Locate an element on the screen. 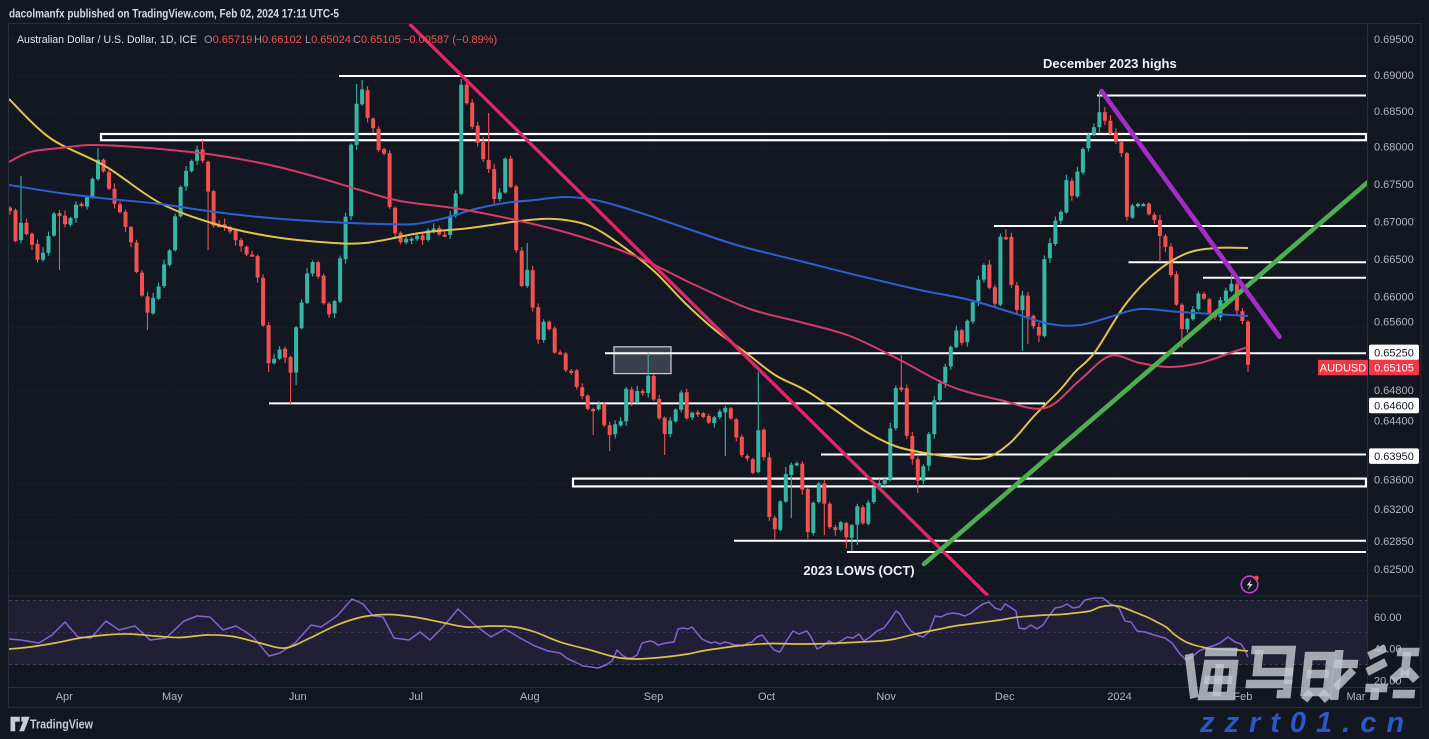 This screenshot has height=739, width=1429. svg-text: 0.62850 is located at coordinates (1394, 542).